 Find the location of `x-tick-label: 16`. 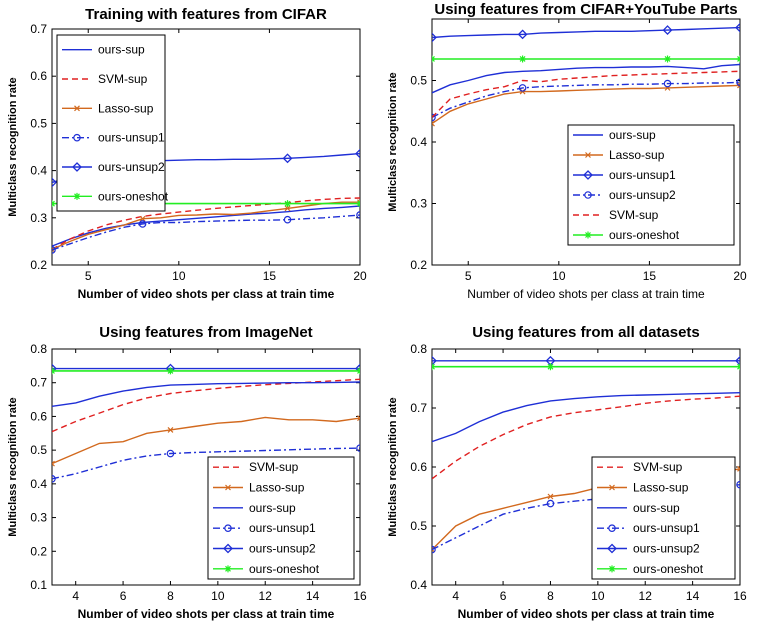

x-tick-label: 16 is located at coordinates (360, 596).